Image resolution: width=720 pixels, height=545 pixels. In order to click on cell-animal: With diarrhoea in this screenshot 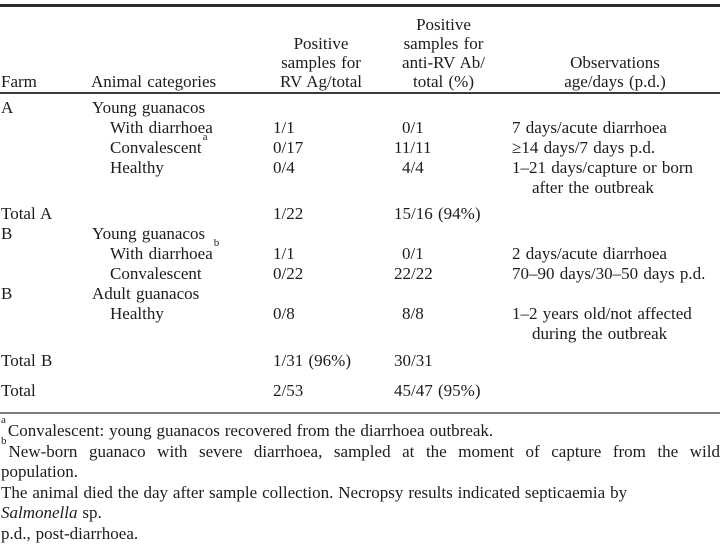, I will do `click(161, 127)`.